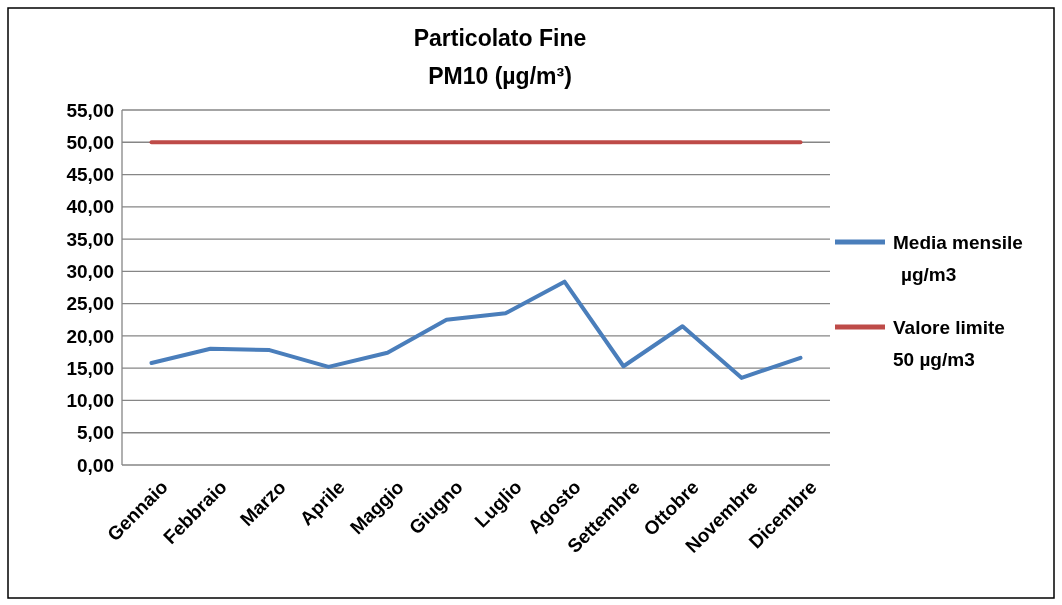 This screenshot has width=1062, height=605. Describe the element at coordinates (476, 329) in the screenshot. I see `line-series` at that location.